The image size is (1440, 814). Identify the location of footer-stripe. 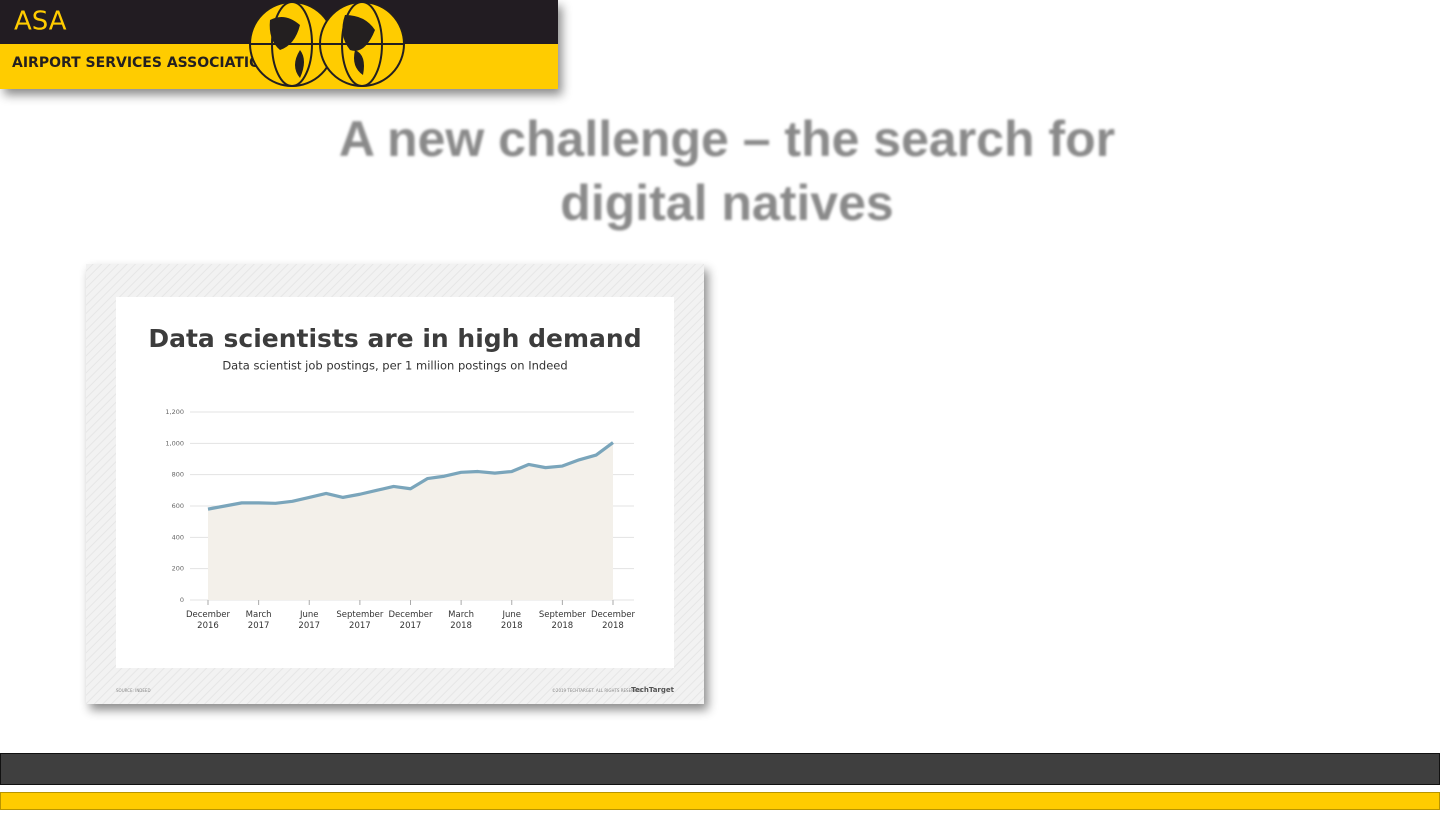
(720, 801).